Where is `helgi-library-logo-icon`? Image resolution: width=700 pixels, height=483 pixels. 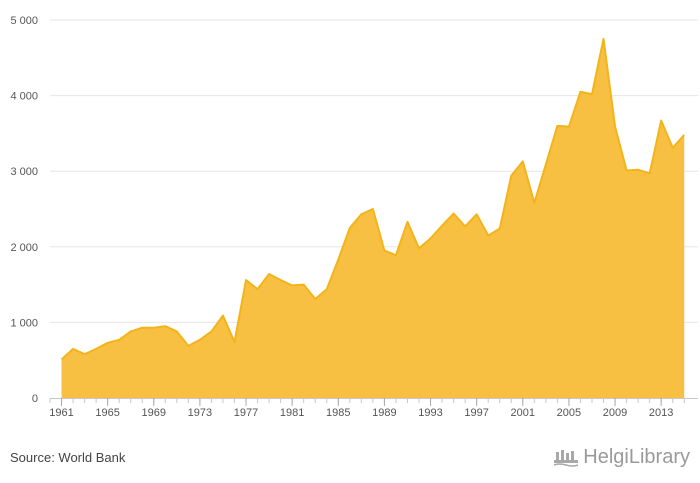
helgi-library-logo-icon is located at coordinates (566, 458).